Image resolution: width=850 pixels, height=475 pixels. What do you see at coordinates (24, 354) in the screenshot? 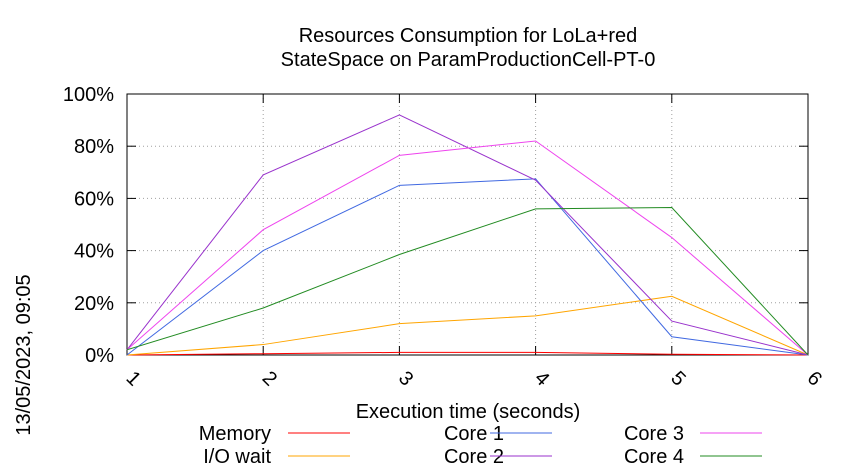
I see `timestamp-label: 13/05/2023, 09:05` at bounding box center [24, 354].